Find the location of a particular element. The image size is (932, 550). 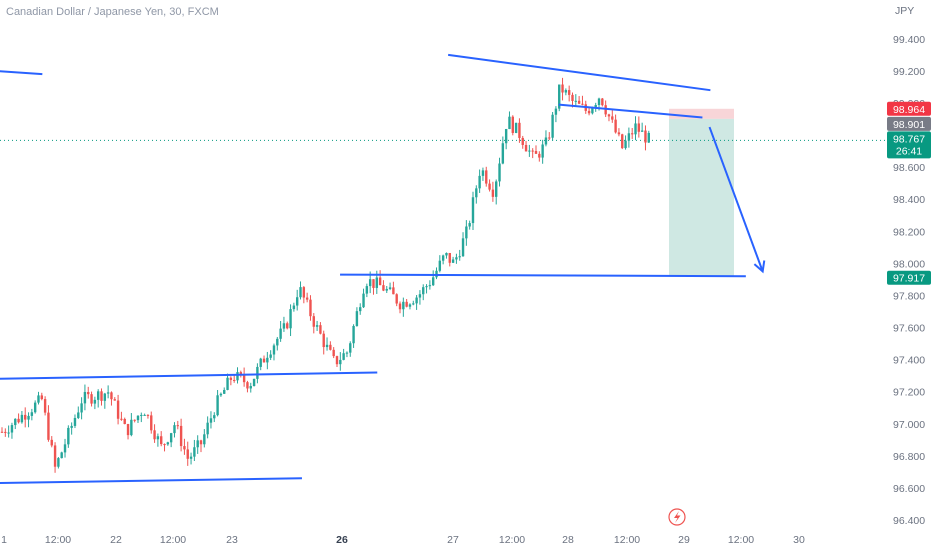

y-tick-label: 97.400 is located at coordinates (909, 361).